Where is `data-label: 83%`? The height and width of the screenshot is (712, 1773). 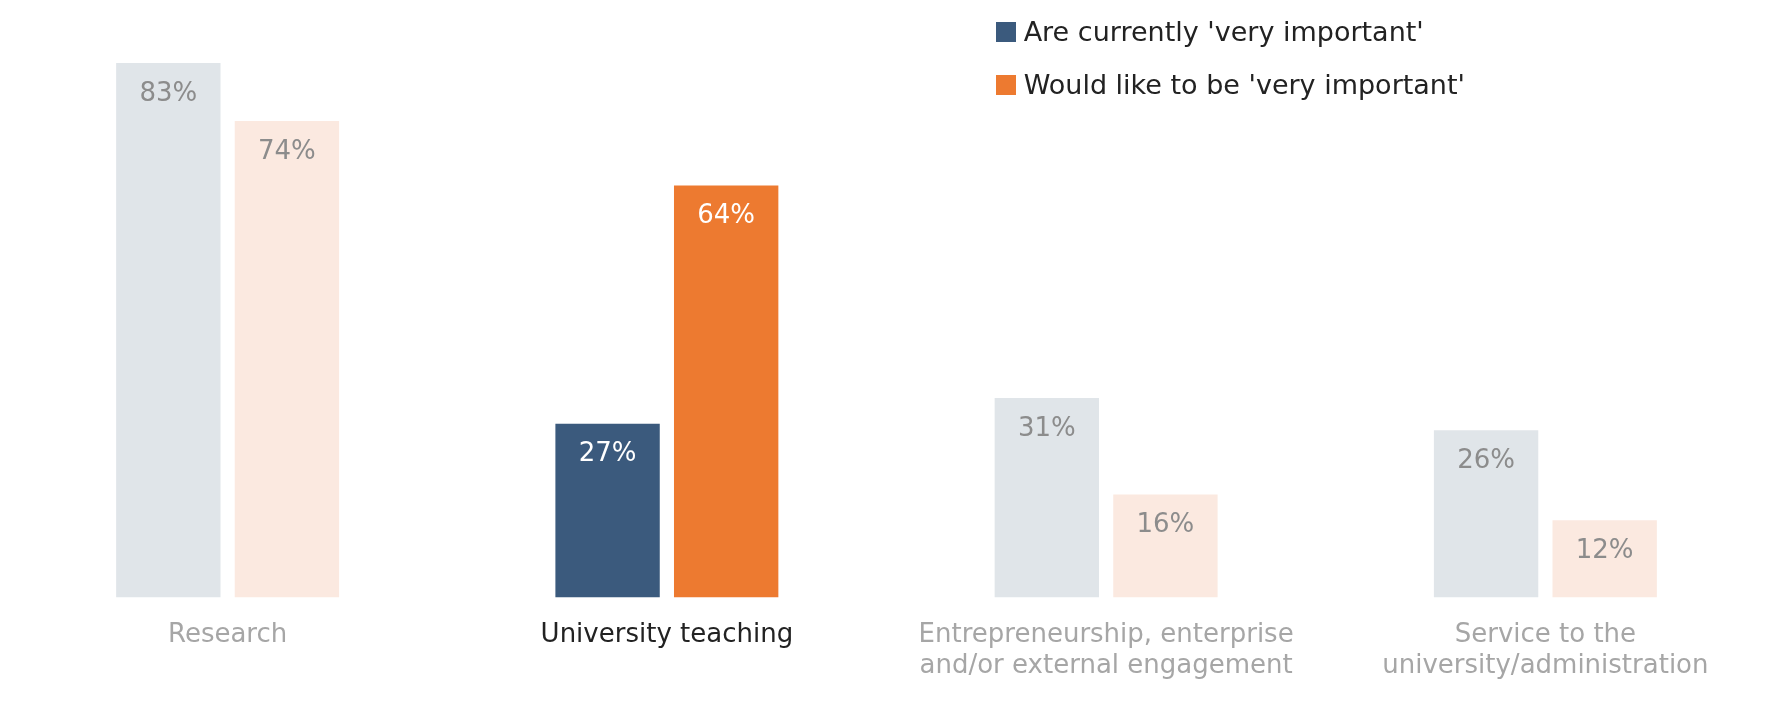 data-label: 83% is located at coordinates (168, 91).